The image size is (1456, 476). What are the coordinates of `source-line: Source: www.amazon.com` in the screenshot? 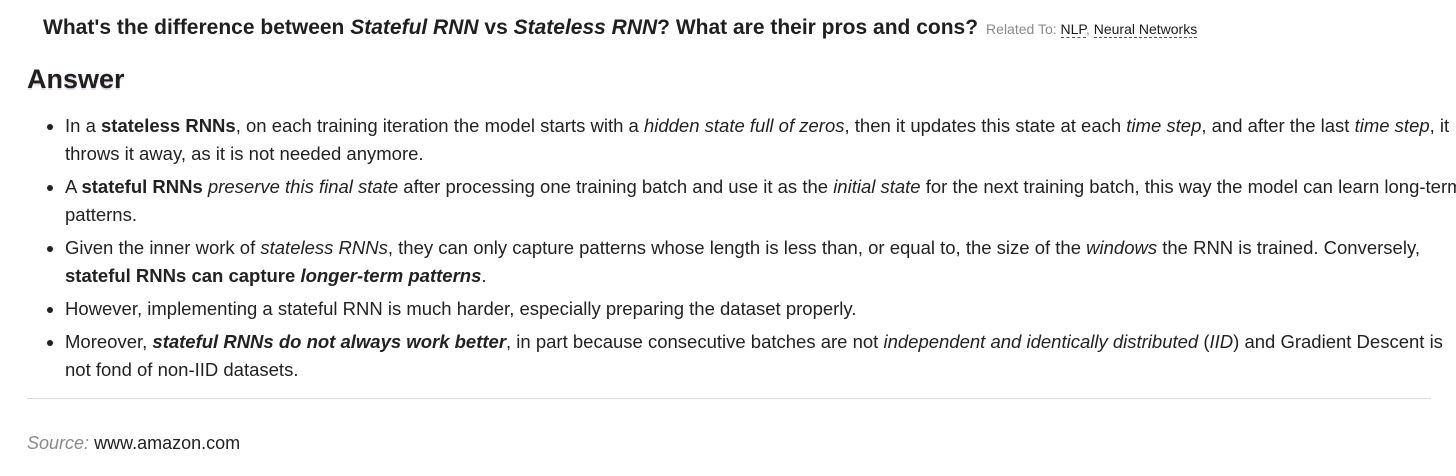 It's located at (133, 443).